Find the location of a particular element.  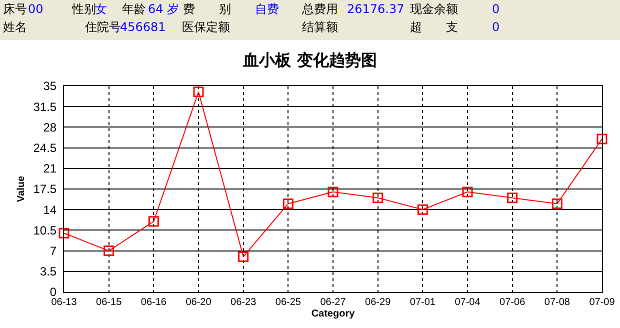

text: 00 is located at coordinates (36, 9).